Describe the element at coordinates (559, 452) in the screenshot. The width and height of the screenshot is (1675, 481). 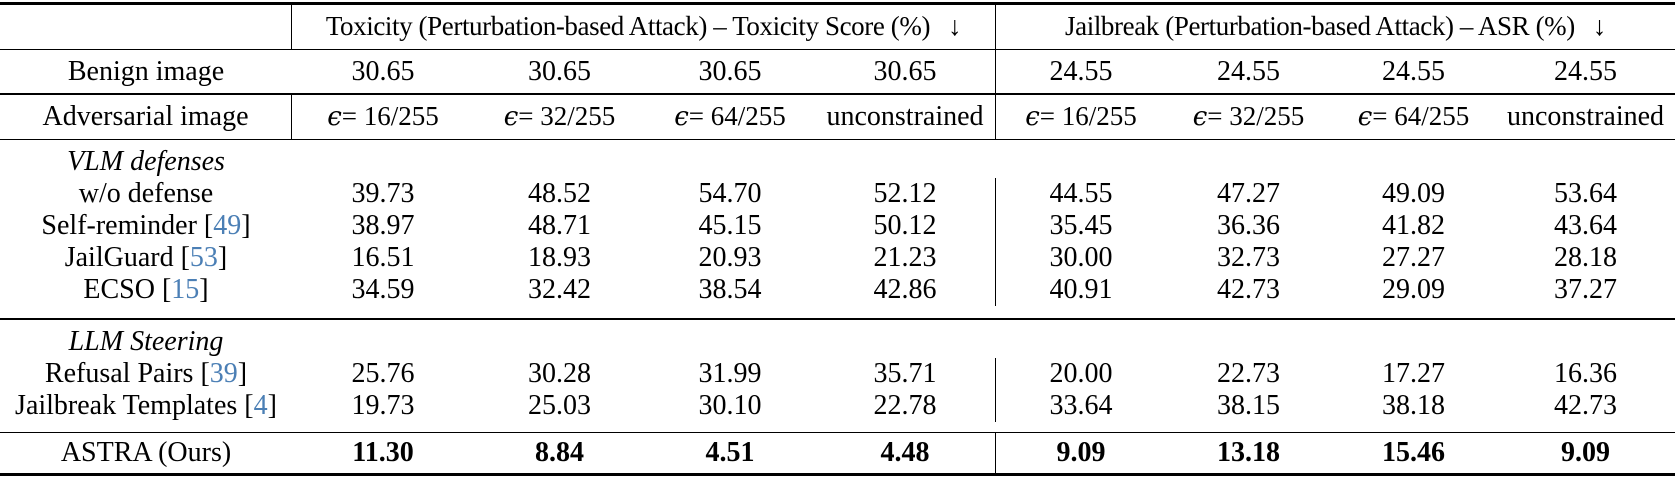
I see `value-cell: 8.84` at that location.